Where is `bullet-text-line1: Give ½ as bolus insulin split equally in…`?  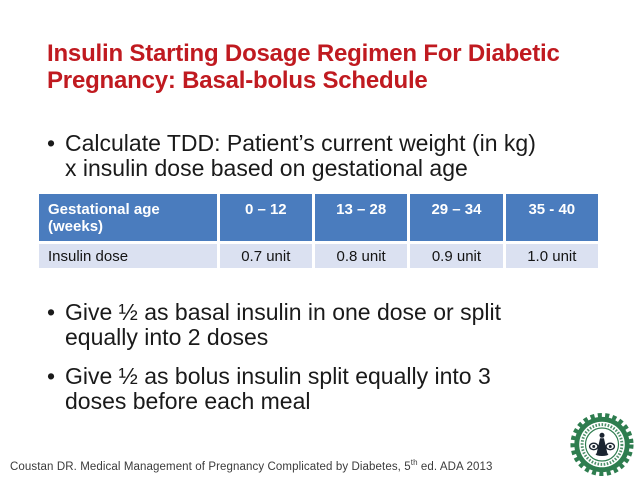
bullet-text-line1: Give ½ as bolus insulin split equally in… is located at coordinates (278, 376).